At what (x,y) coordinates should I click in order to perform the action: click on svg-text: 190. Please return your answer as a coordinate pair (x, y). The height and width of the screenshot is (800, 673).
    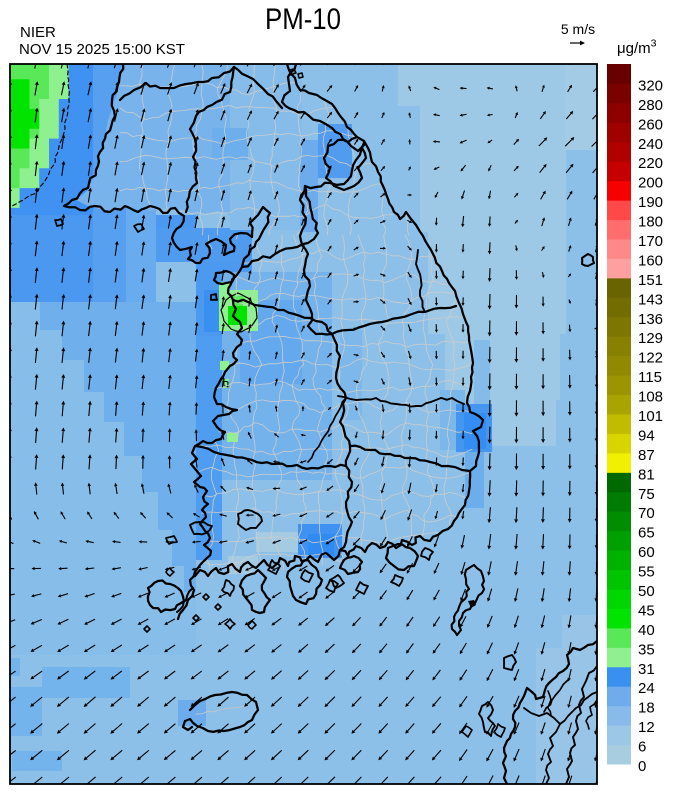
    Looking at the image, I should click on (650, 202).